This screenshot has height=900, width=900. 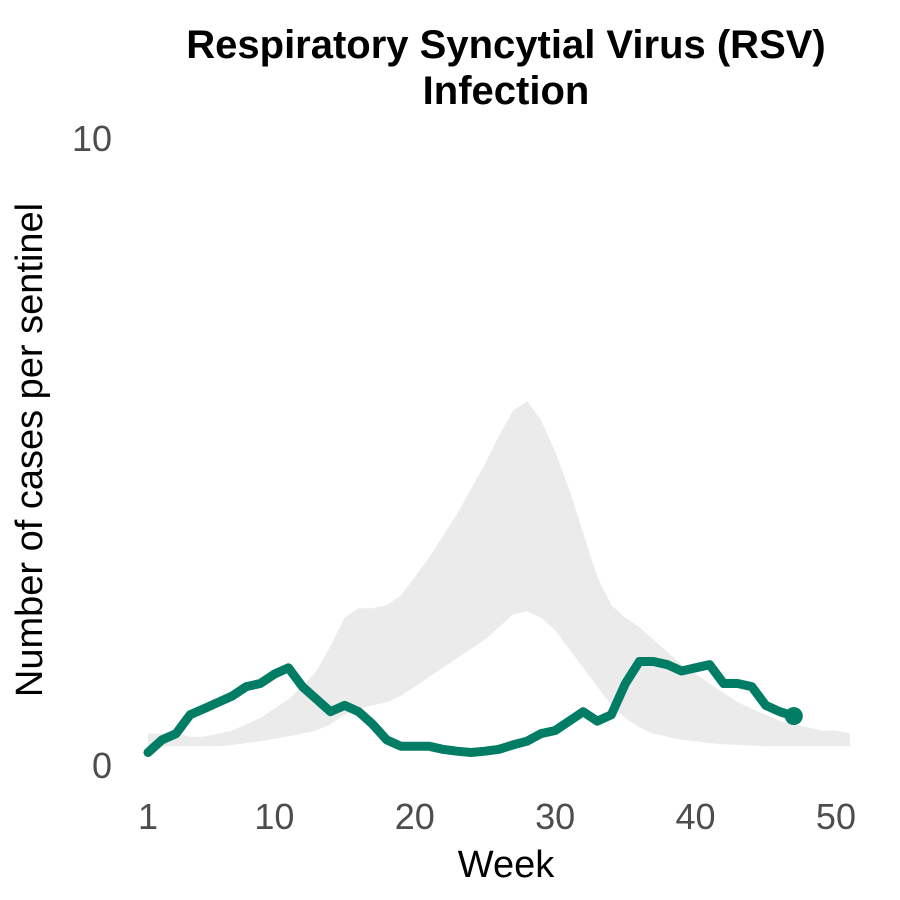 I want to click on current-season-line, so click(x=471, y=707).